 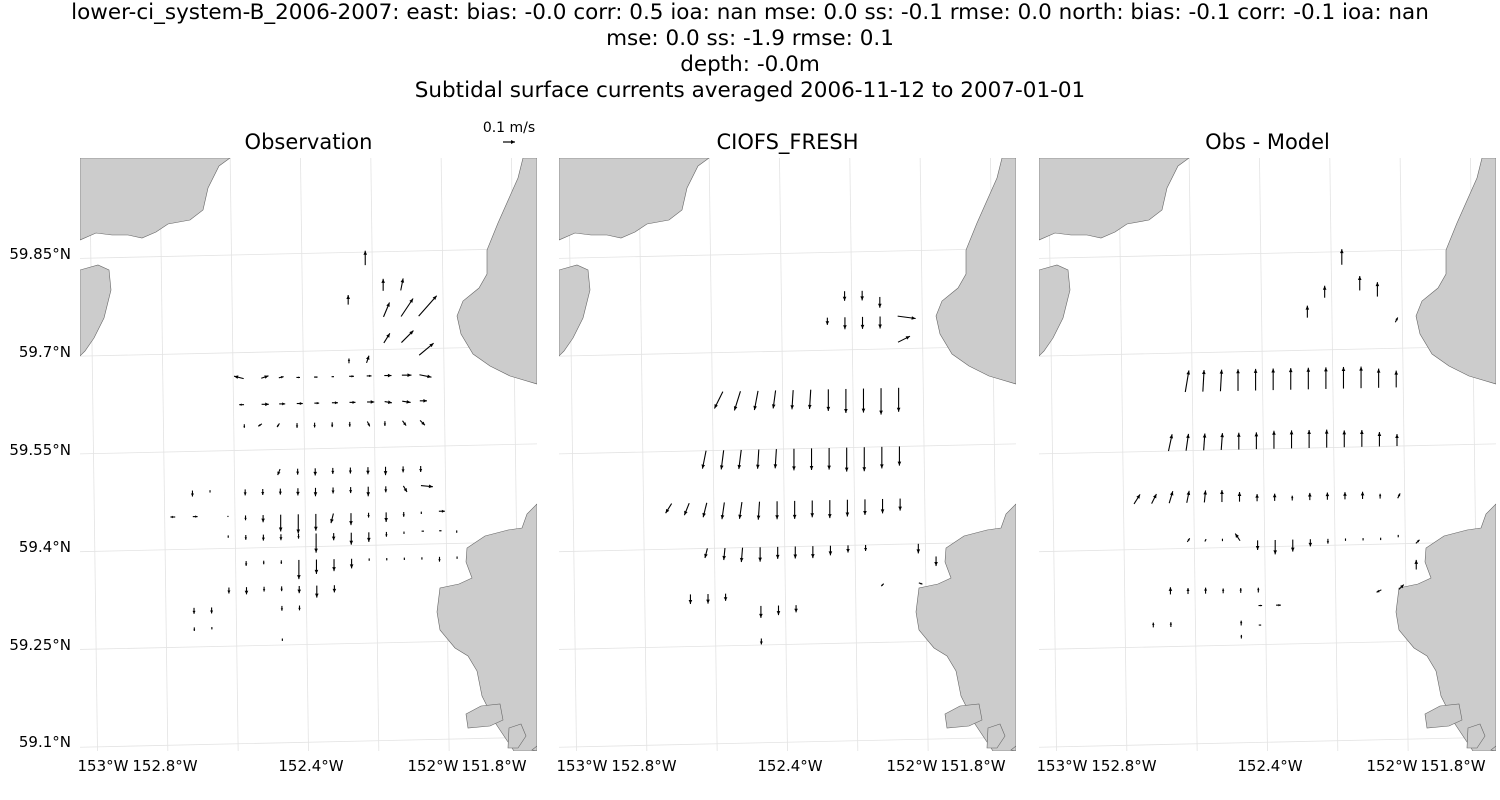 What do you see at coordinates (40, 450) in the screenshot?
I see `latitude-tick-label: 59.55°N` at bounding box center [40, 450].